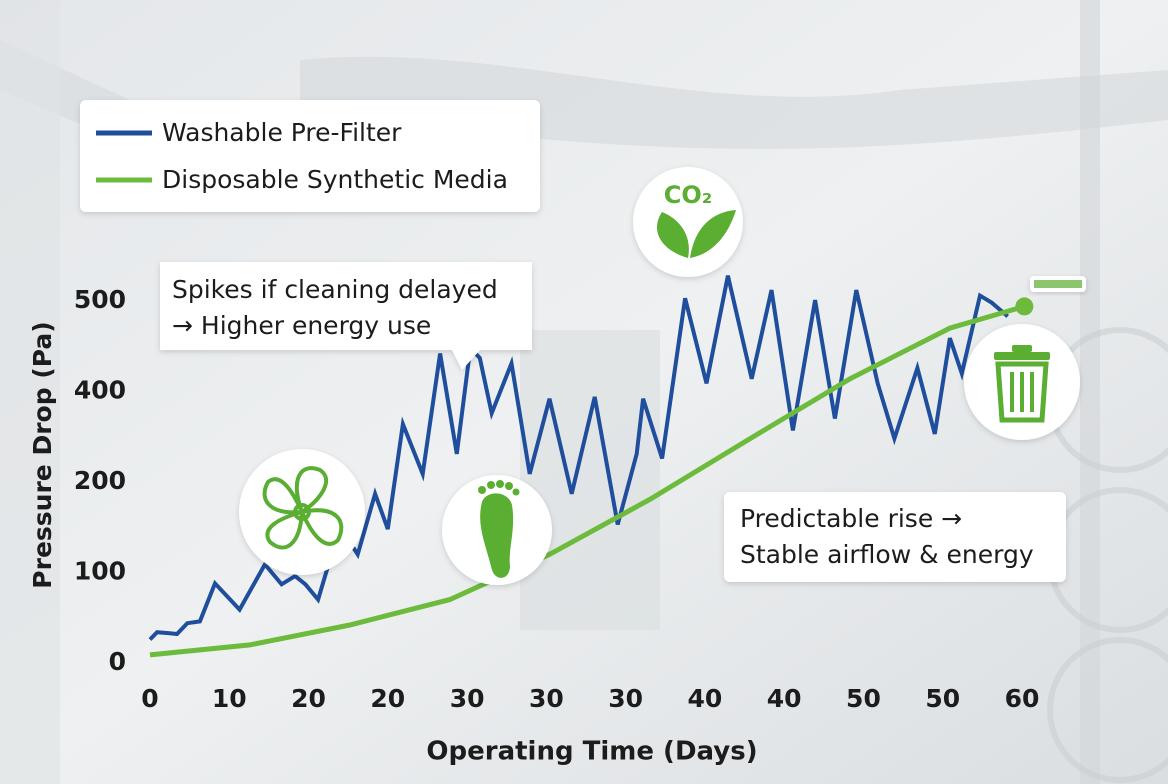 The height and width of the screenshot is (784, 1168). Describe the element at coordinates (851, 518) in the screenshot. I see `annotation-text: Predictable rise →` at that location.